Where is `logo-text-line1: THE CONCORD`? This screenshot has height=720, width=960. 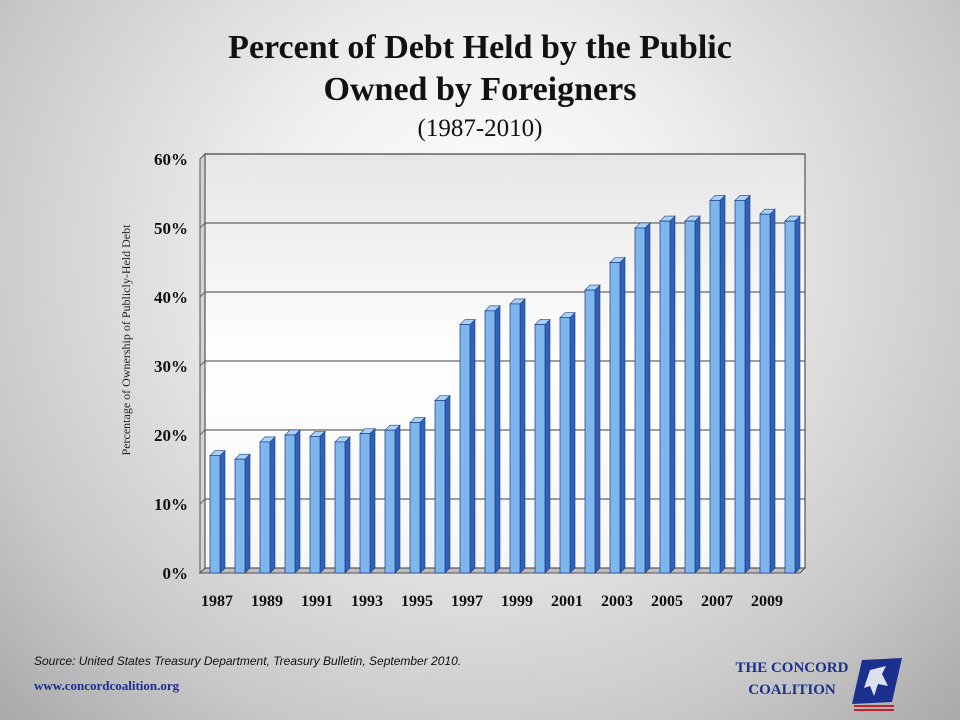
logo-text-line1: THE CONCORD is located at coordinates (792, 668).